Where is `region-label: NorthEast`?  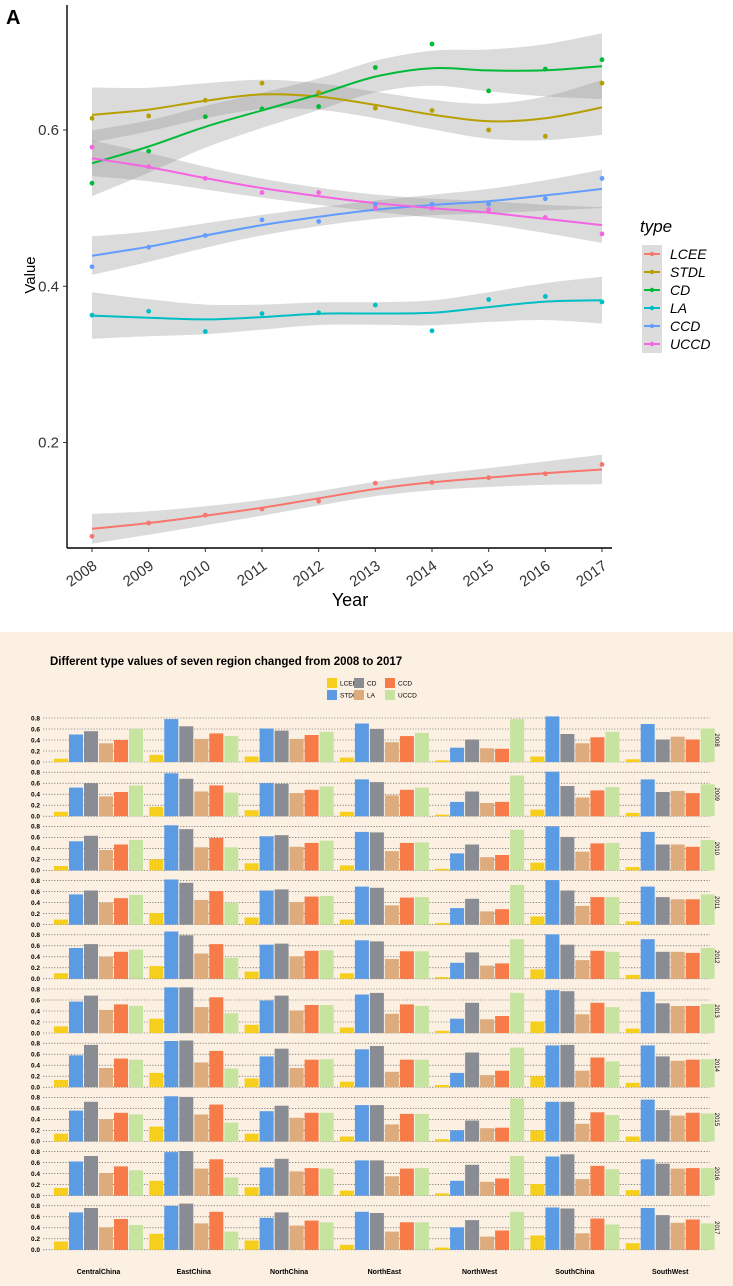 region-label: NorthEast is located at coordinates (385, 1272).